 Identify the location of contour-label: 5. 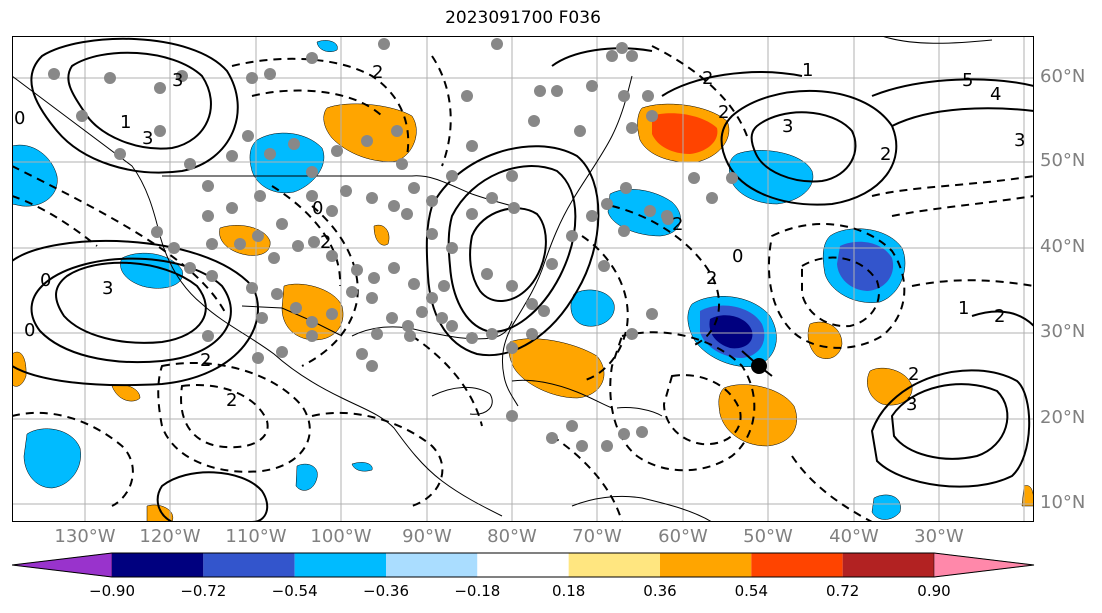
(967, 80).